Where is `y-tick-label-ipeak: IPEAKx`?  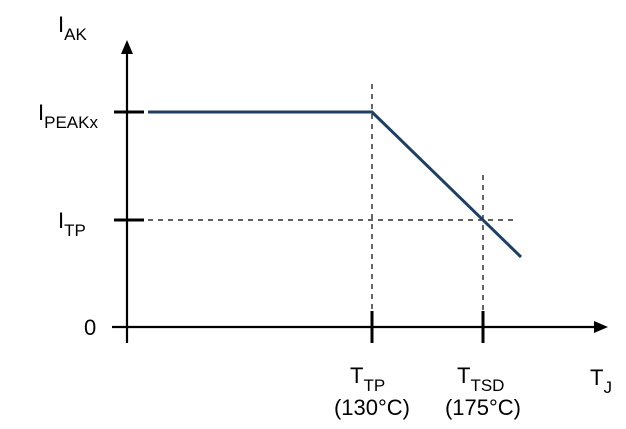
y-tick-label-ipeak: IPEAKx is located at coordinates (68, 116).